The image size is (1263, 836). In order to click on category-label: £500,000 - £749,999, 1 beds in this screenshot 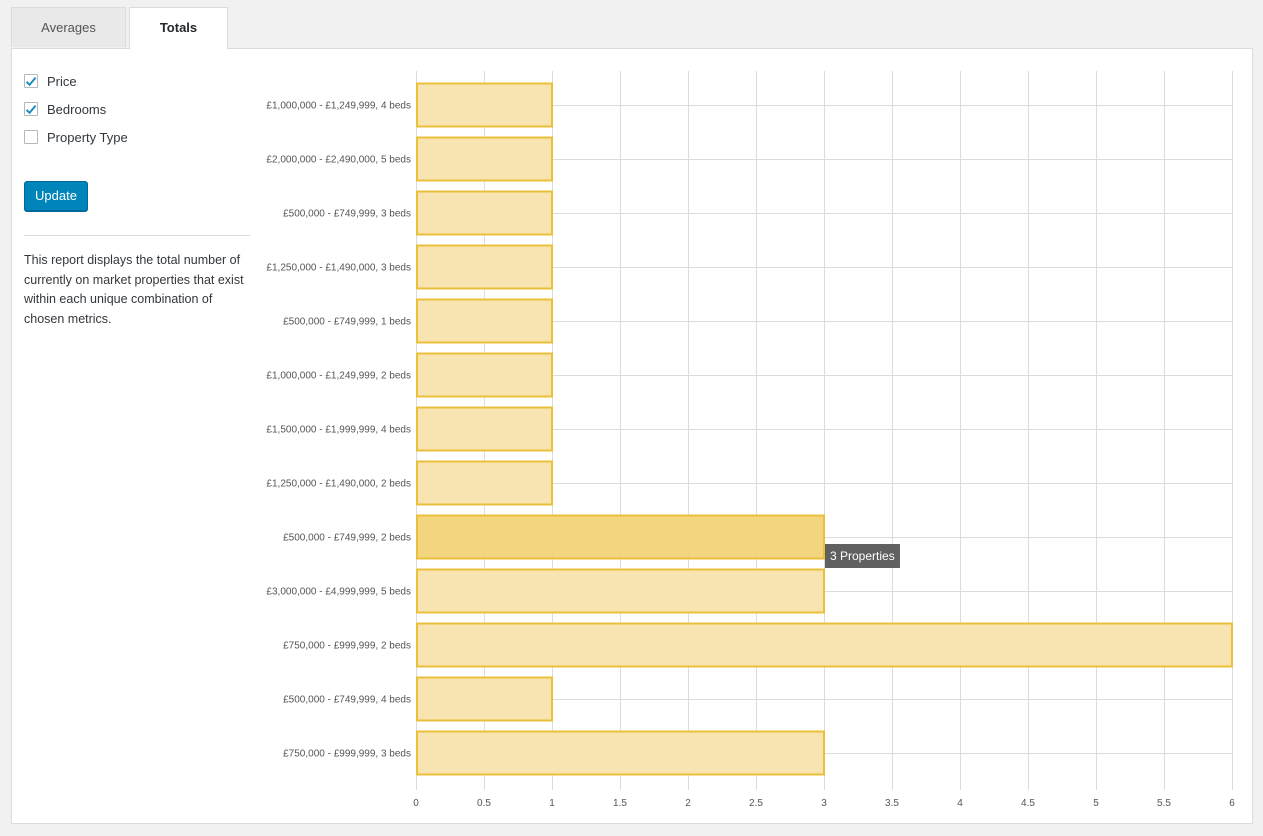, I will do `click(347, 322)`.